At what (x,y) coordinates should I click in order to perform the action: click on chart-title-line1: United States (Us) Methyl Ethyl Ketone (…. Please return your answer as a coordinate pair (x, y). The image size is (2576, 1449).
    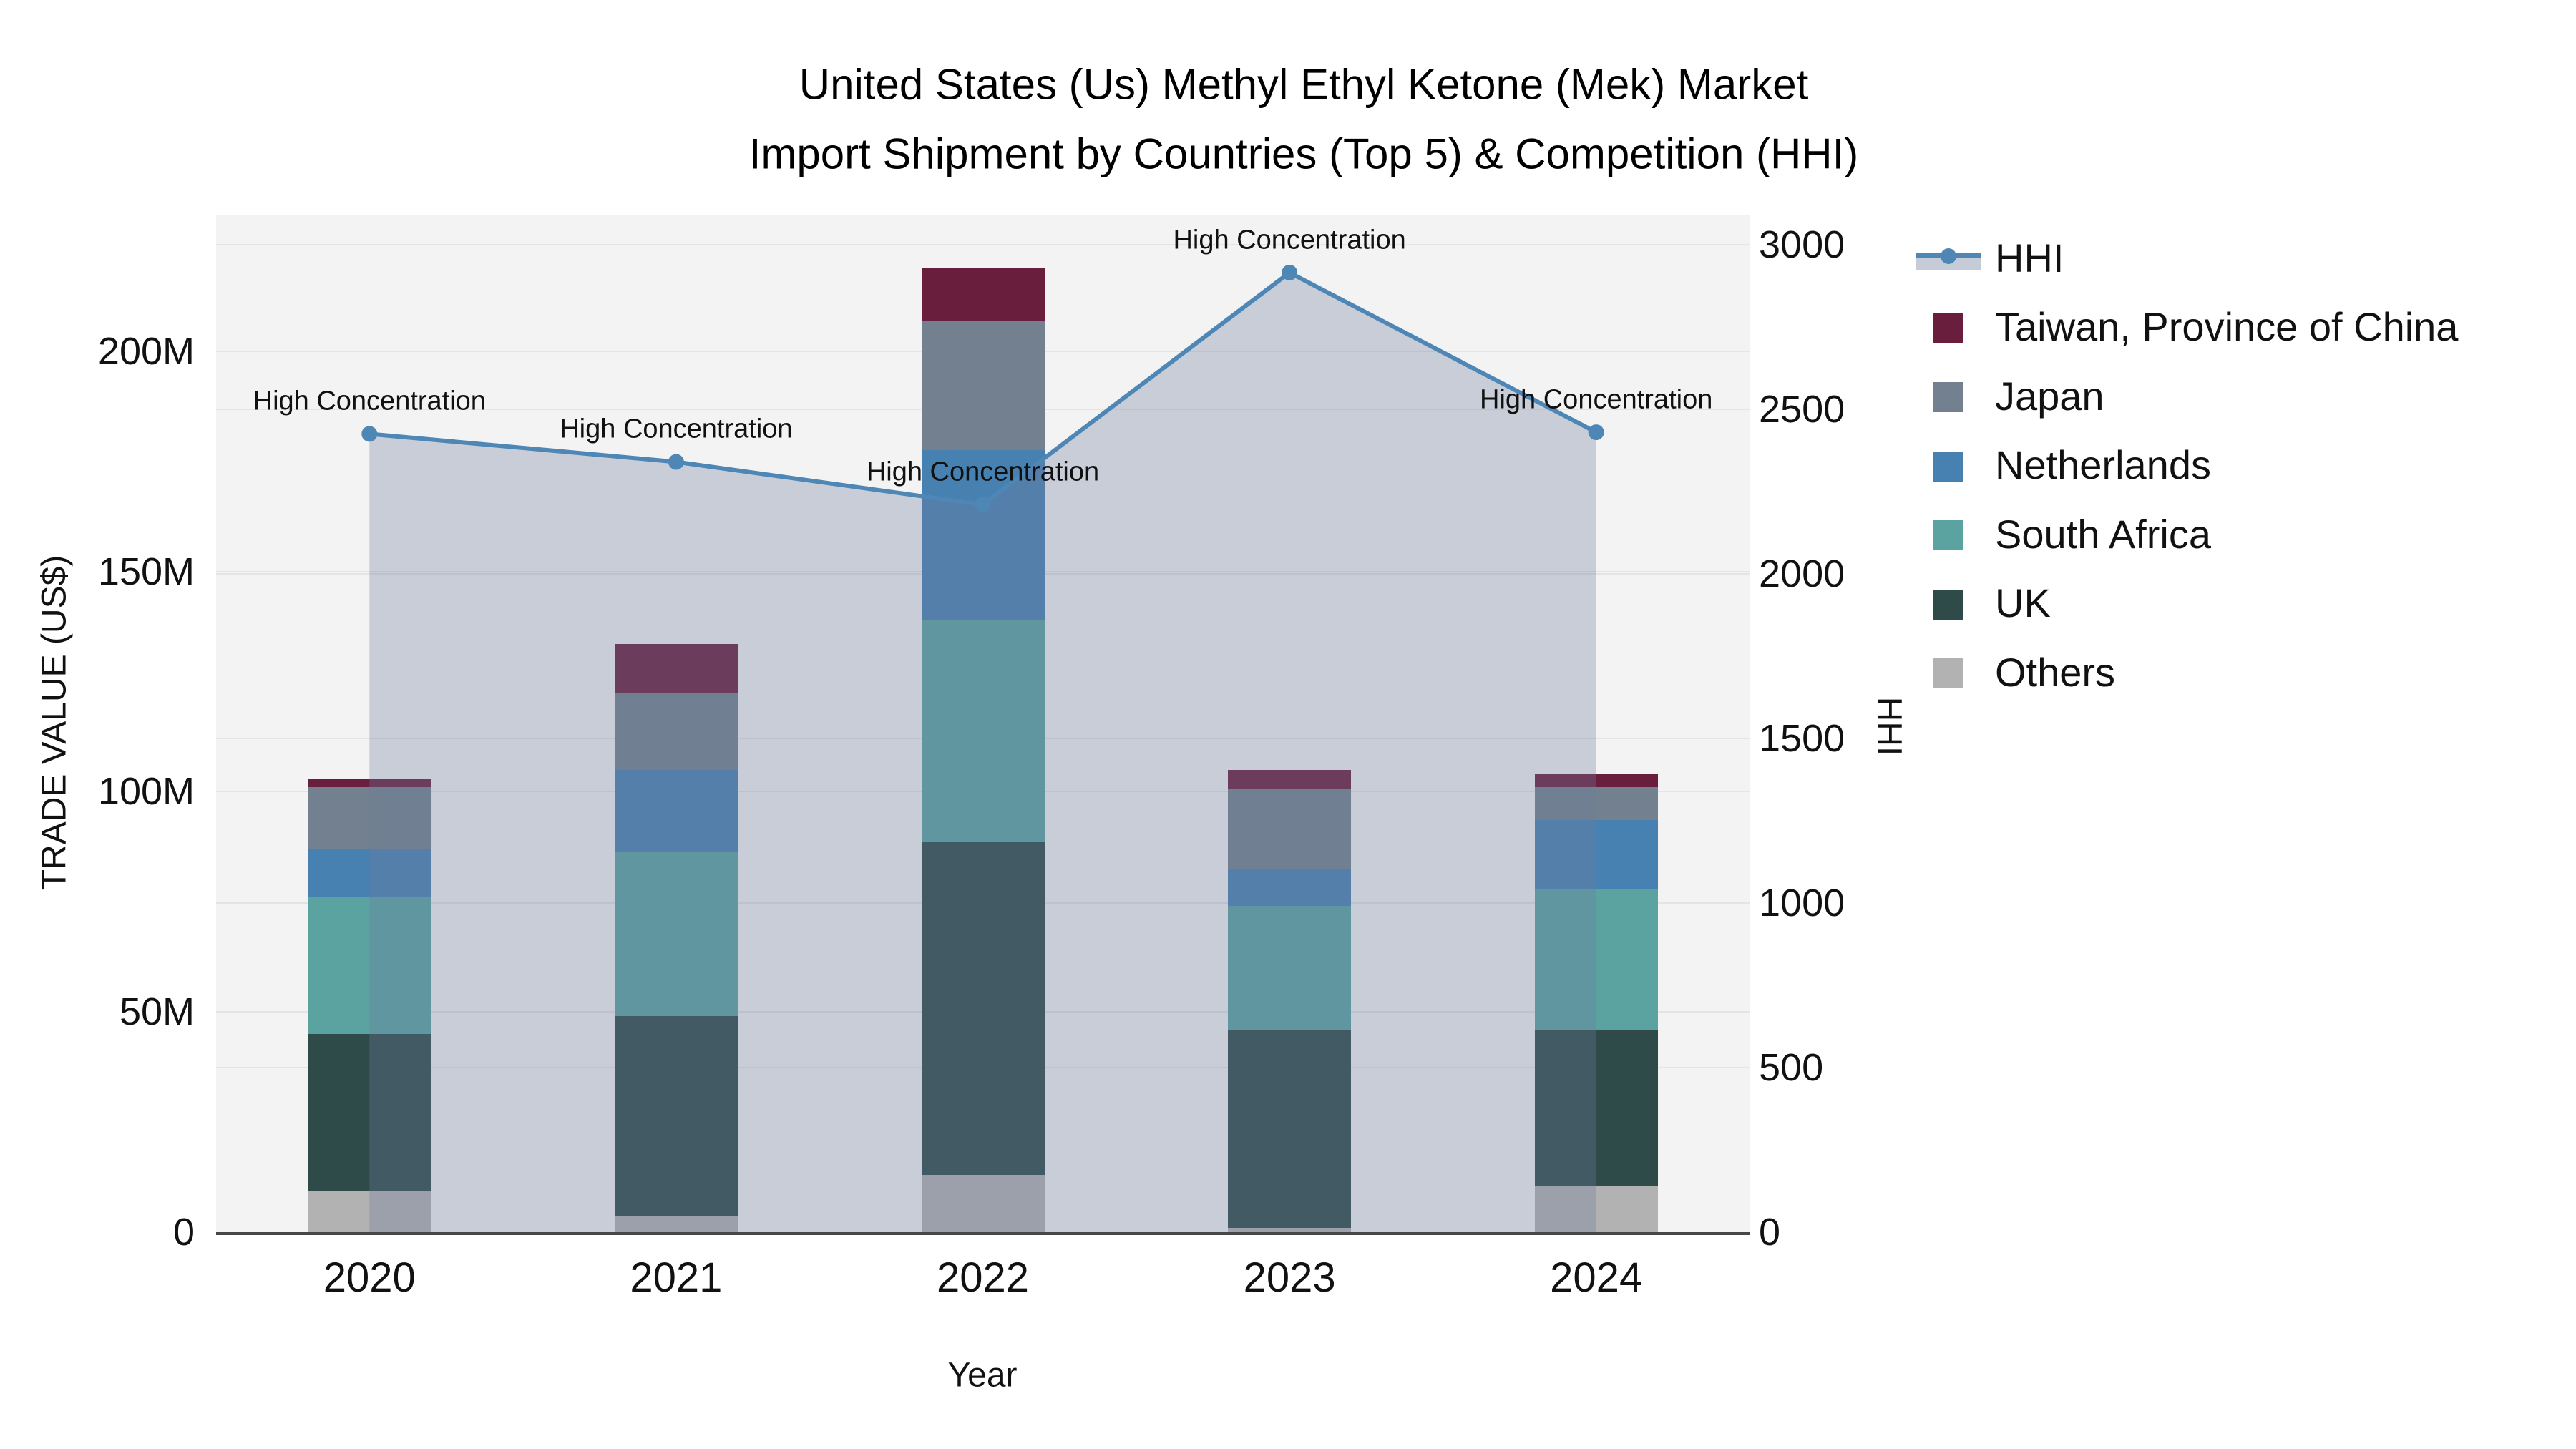
    Looking at the image, I should click on (1304, 84).